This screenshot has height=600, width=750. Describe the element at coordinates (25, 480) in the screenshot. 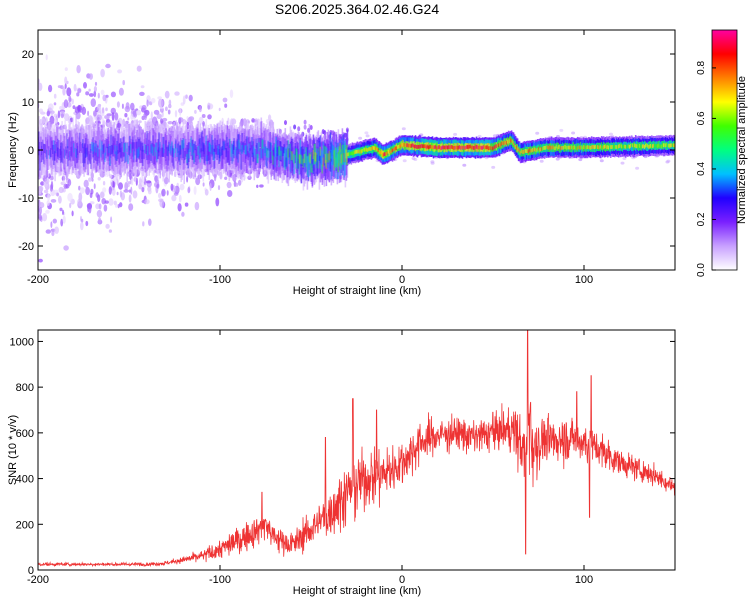

I see `y-tick-label: 400` at that location.